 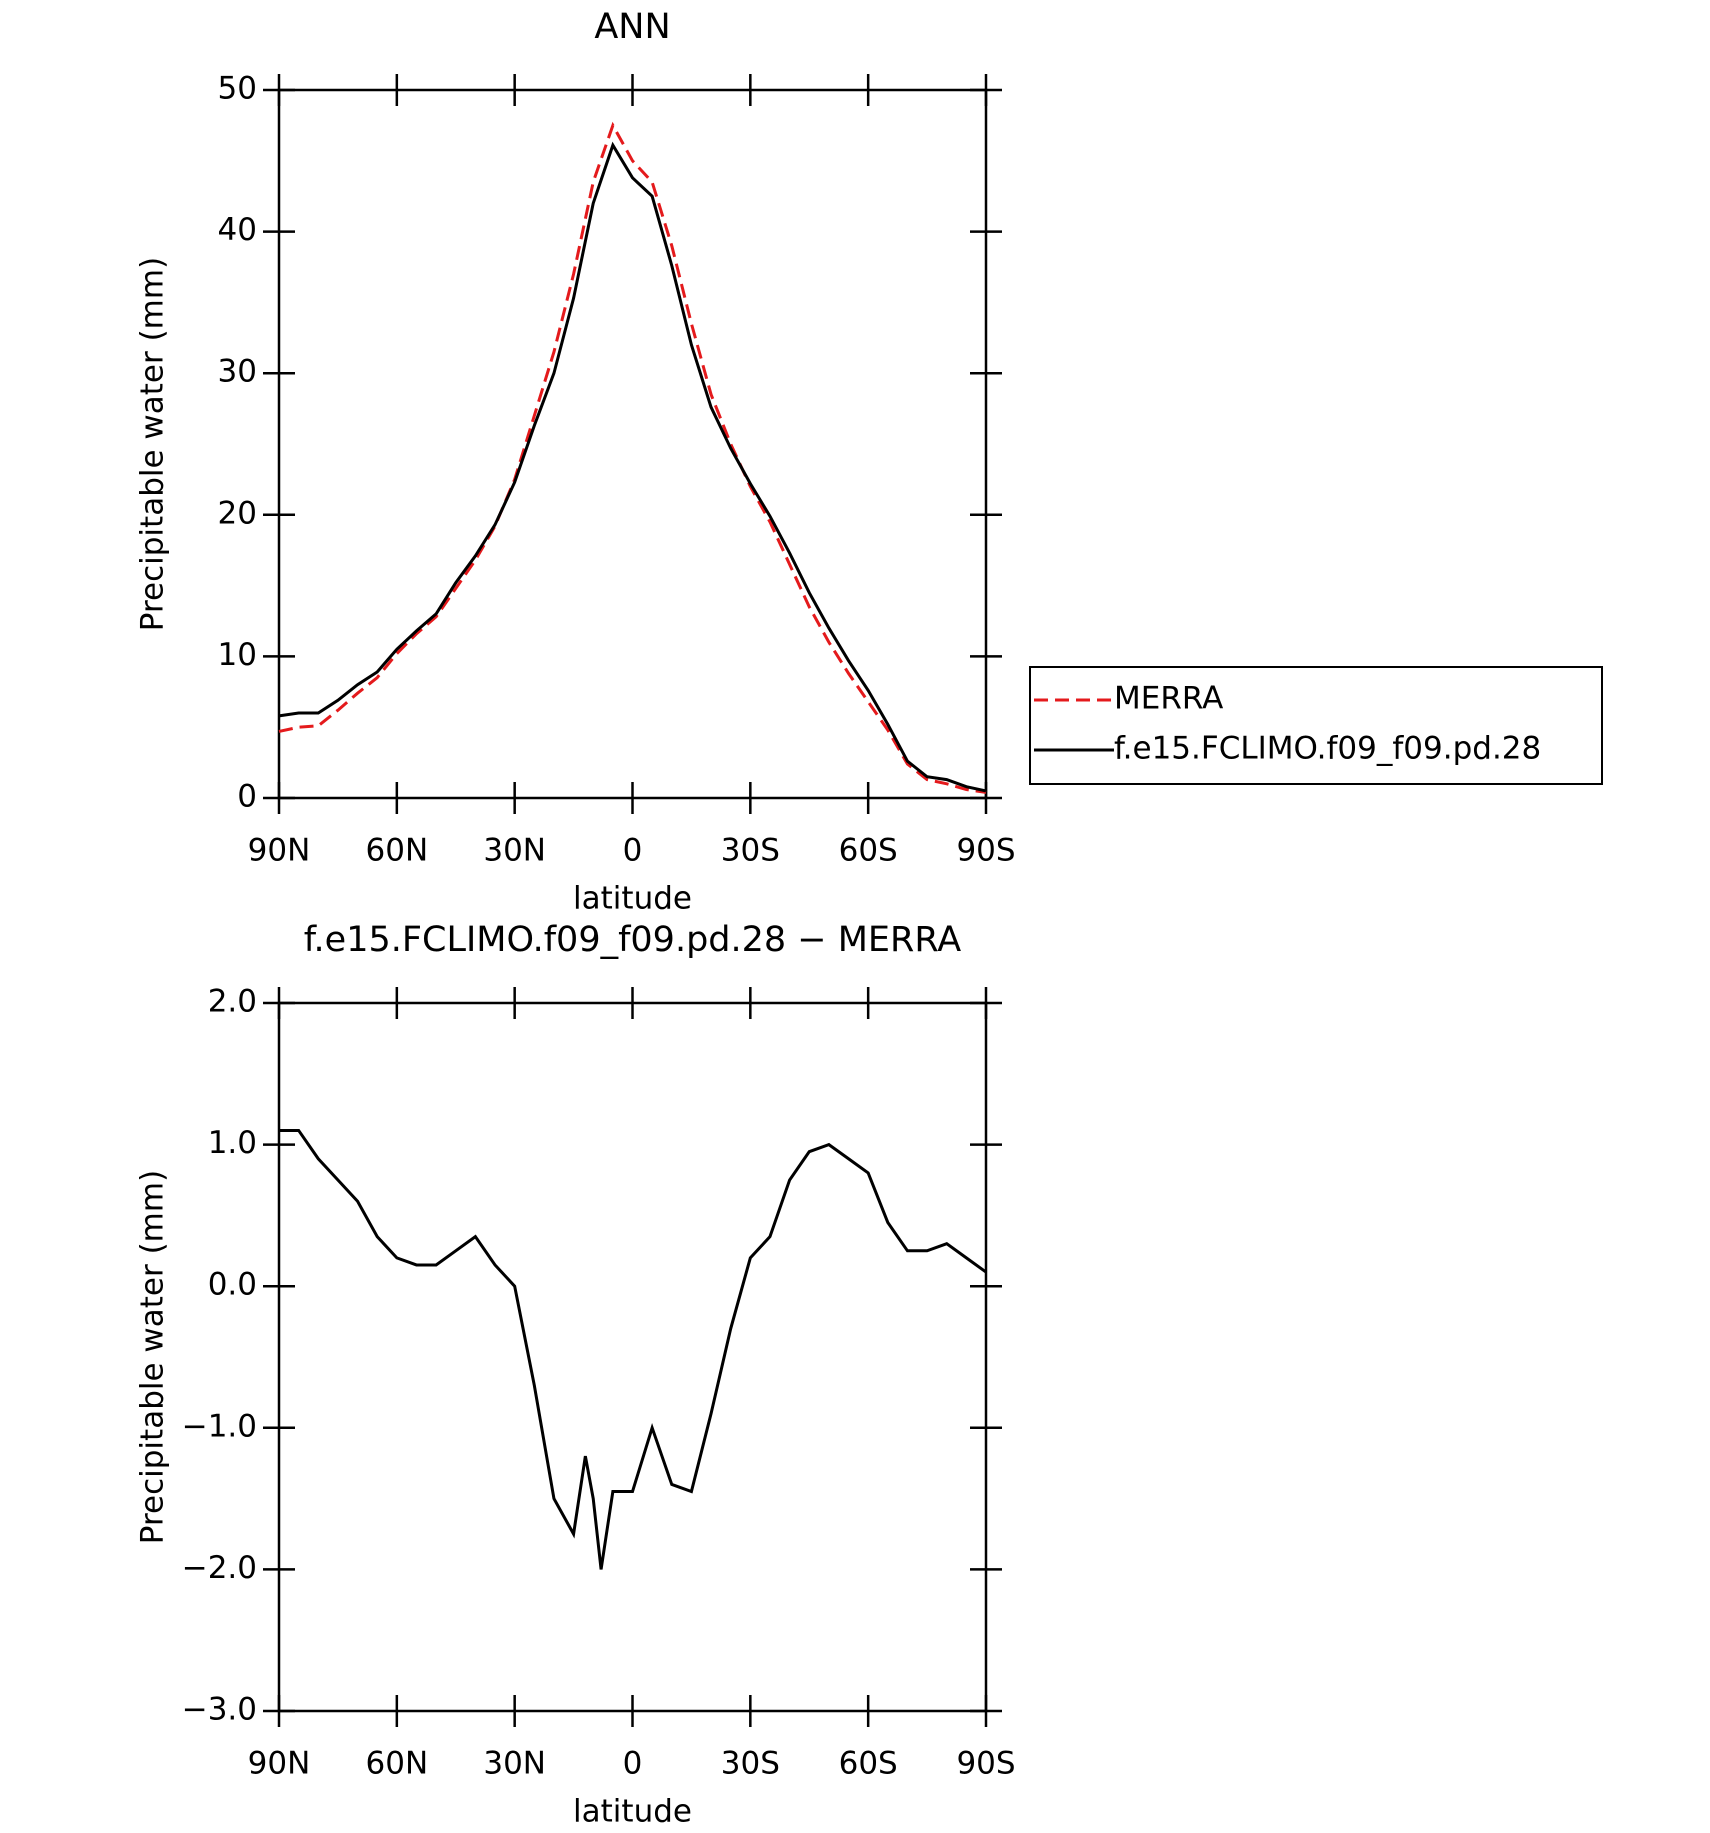 I want to click on y-tick-label: 1.0, so click(x=232, y=1143).